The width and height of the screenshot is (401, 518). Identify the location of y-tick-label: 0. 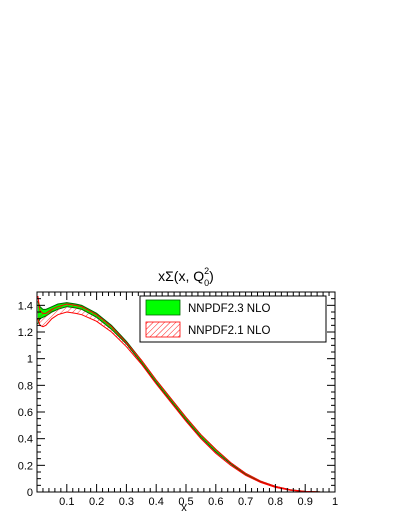
(30, 493).